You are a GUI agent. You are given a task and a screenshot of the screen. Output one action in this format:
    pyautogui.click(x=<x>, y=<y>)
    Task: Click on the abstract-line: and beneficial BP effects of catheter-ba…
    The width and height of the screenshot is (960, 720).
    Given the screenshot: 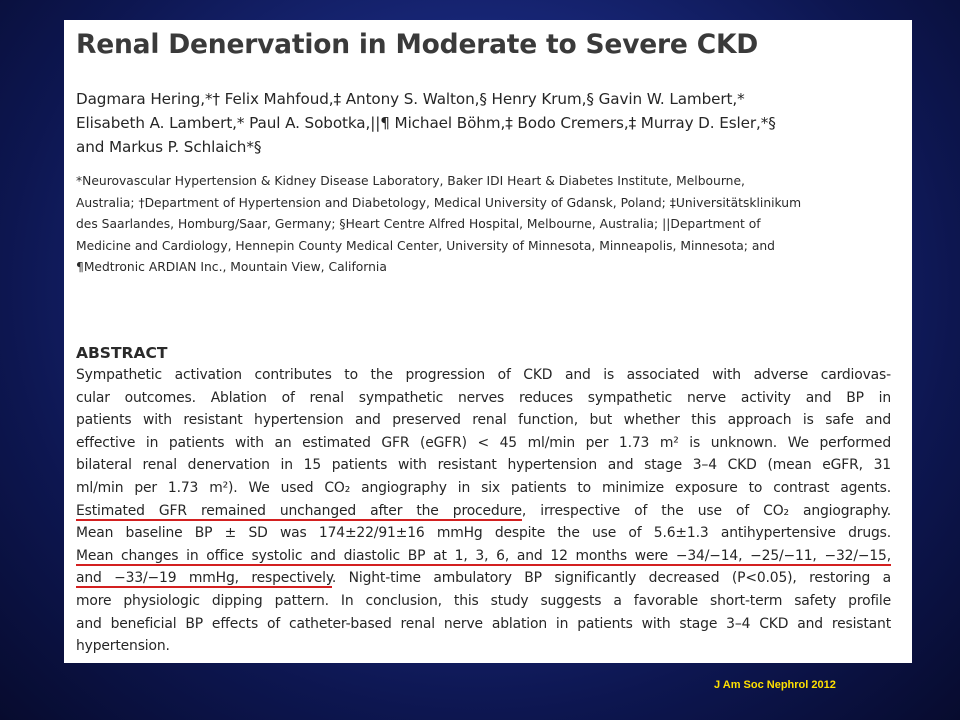 What is the action you would take?
    pyautogui.click(x=483, y=623)
    